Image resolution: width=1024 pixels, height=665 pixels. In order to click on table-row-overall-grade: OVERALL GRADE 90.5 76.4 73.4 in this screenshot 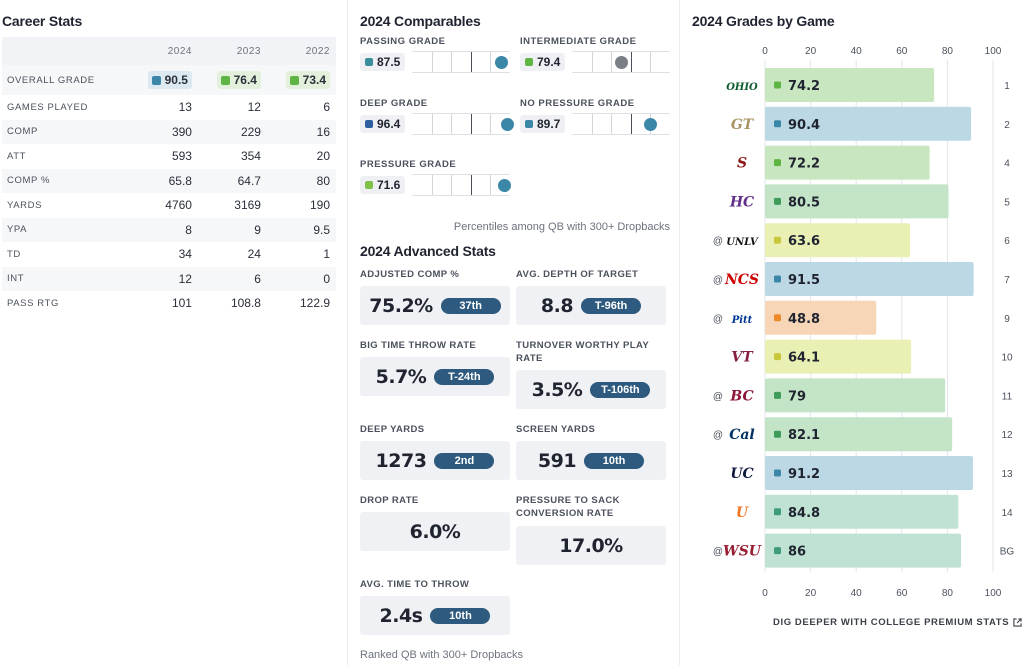, I will do `click(169, 80)`.